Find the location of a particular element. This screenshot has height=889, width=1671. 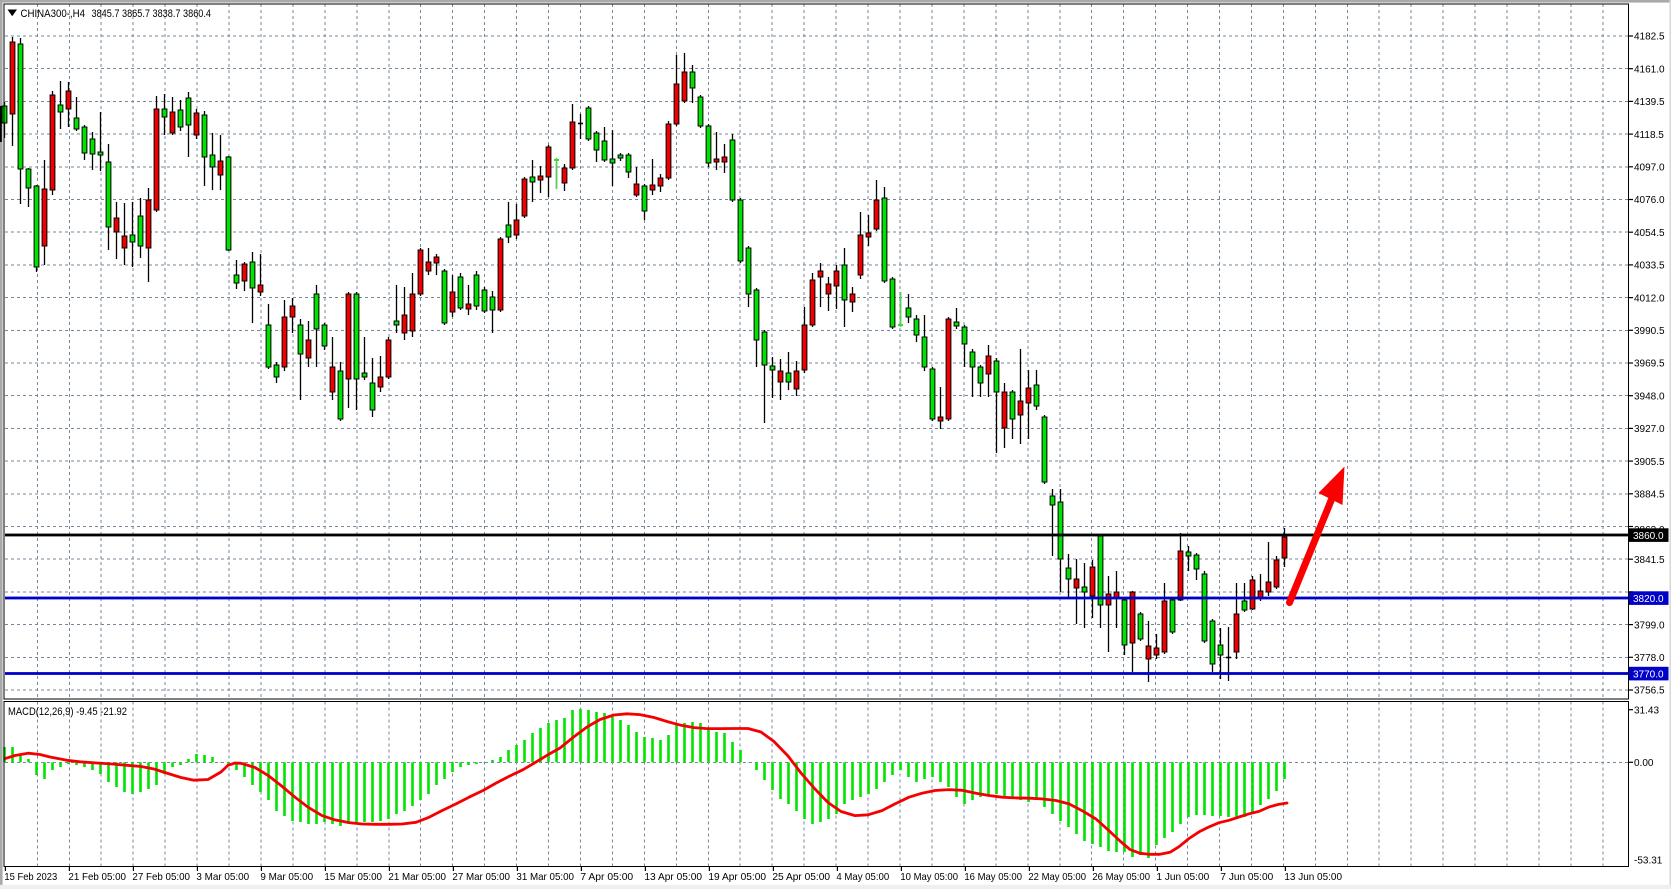

svg-text: 3927.0 is located at coordinates (1649, 429).